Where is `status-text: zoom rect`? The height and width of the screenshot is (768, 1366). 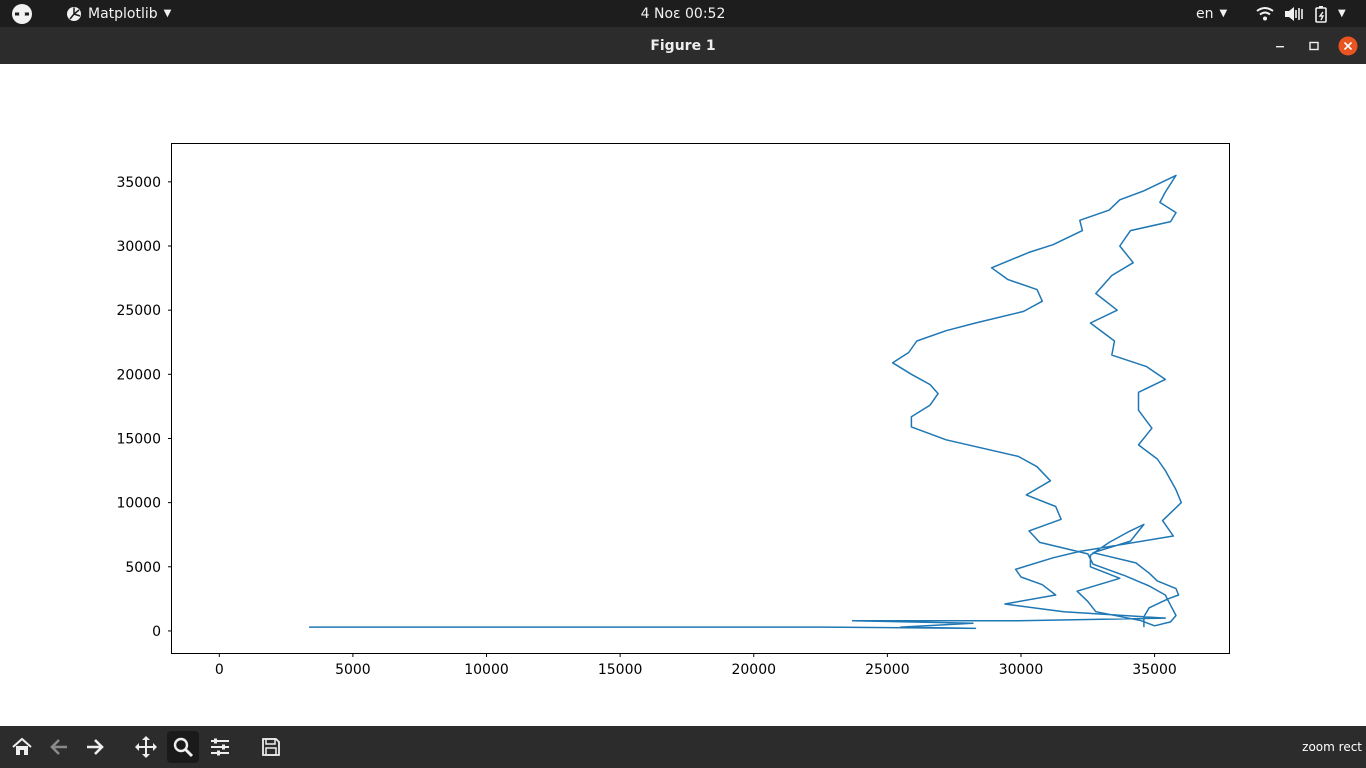 status-text: zoom rect is located at coordinates (1332, 747).